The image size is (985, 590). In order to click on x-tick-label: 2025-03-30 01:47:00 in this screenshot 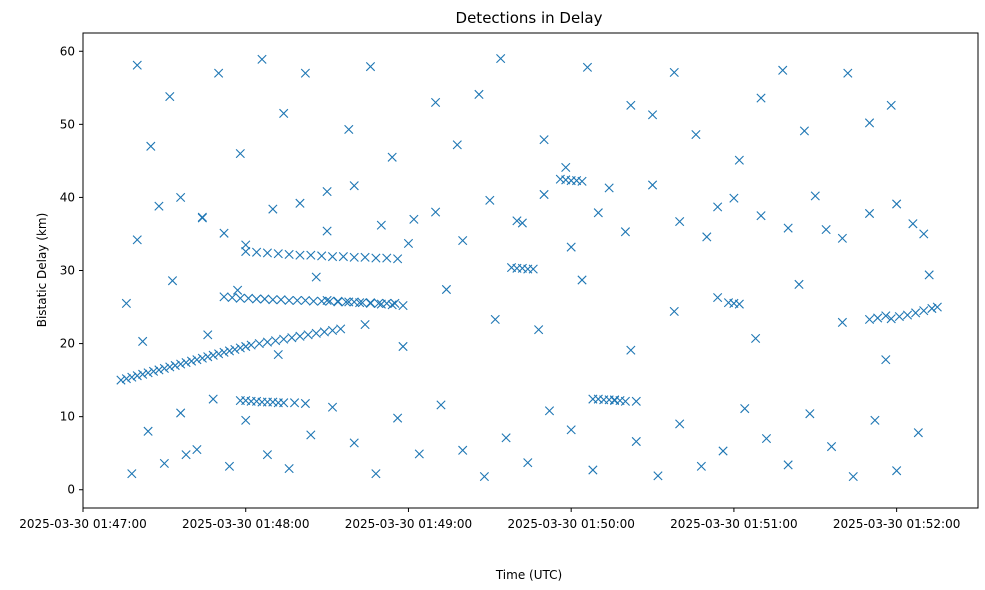, I will do `click(82, 524)`.